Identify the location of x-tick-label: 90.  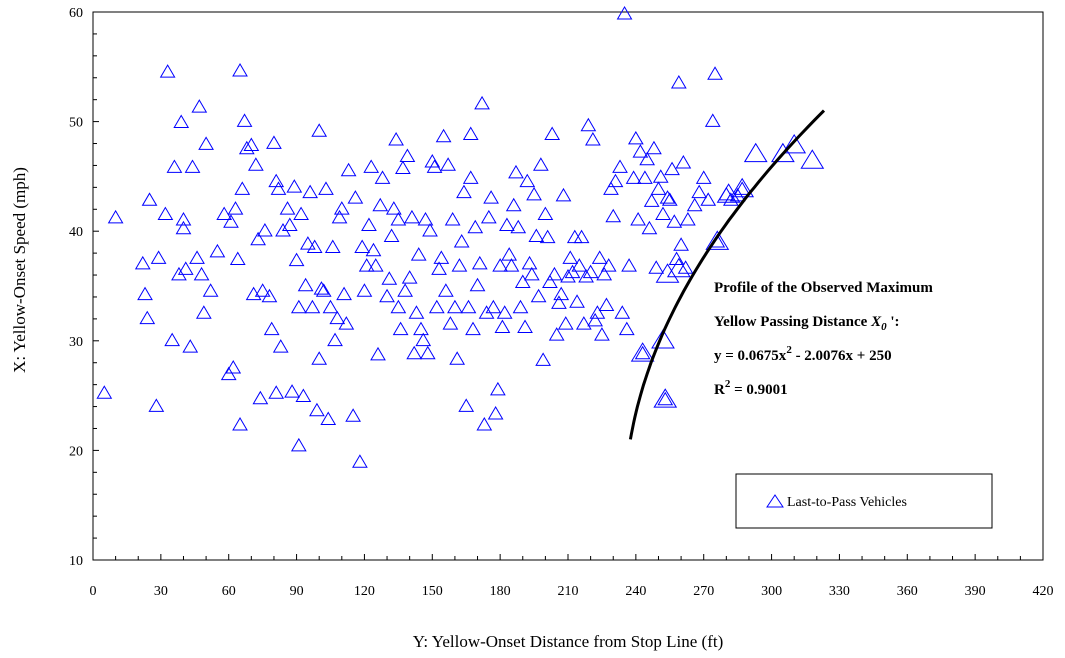
(297, 591).